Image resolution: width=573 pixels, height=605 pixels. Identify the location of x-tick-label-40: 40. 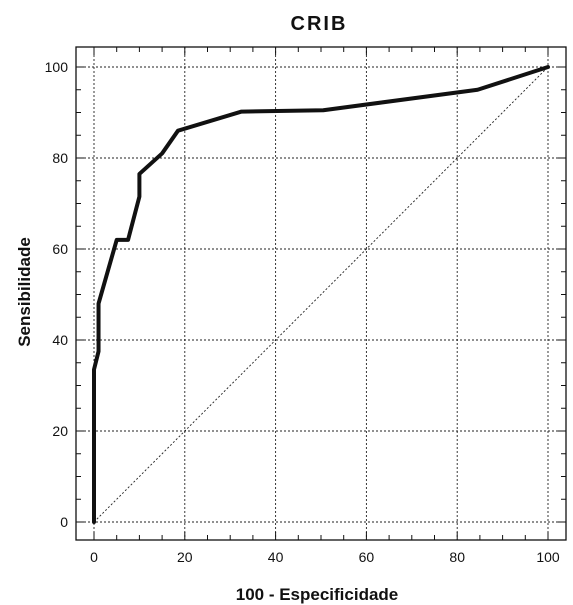
(276, 557).